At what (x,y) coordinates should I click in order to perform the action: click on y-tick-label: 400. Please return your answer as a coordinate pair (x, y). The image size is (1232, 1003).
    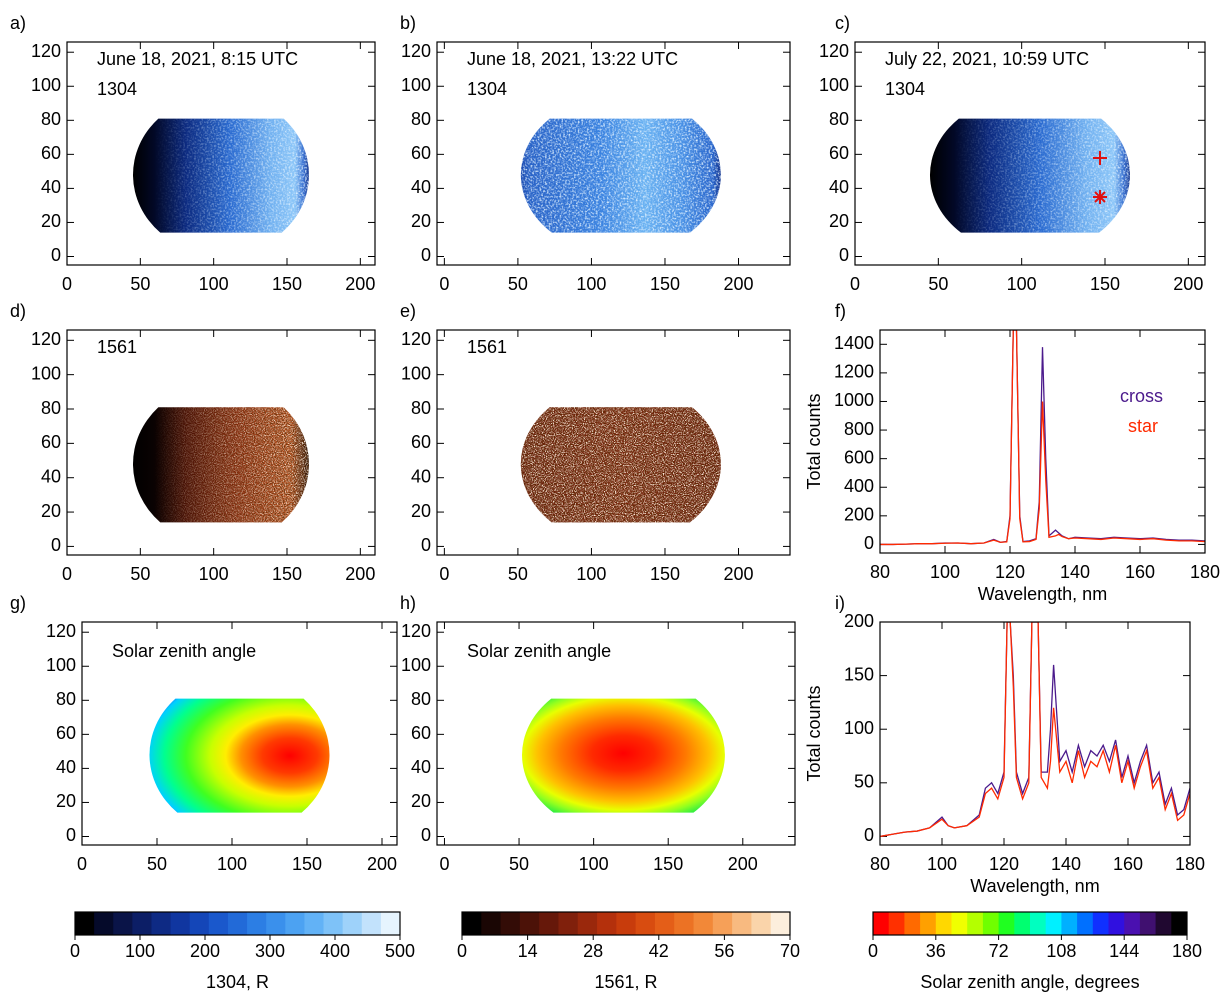
    Looking at the image, I should click on (859, 486).